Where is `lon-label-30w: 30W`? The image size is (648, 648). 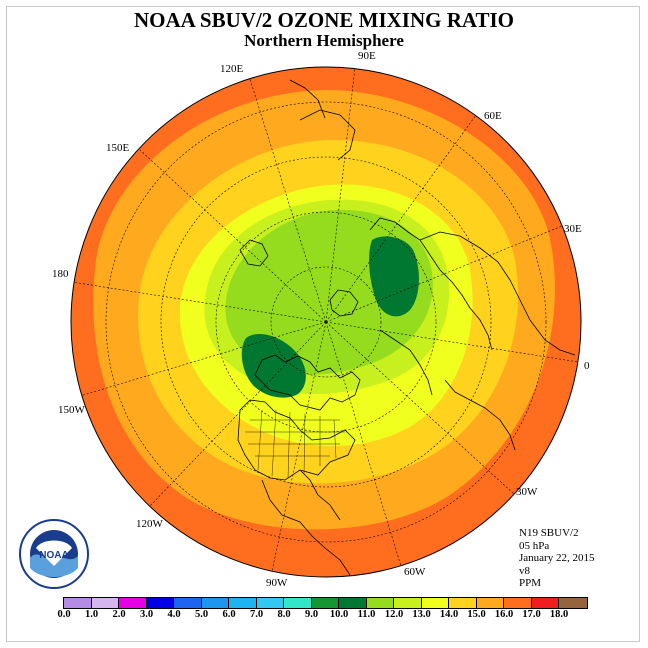
lon-label-30w: 30W is located at coordinates (527, 492).